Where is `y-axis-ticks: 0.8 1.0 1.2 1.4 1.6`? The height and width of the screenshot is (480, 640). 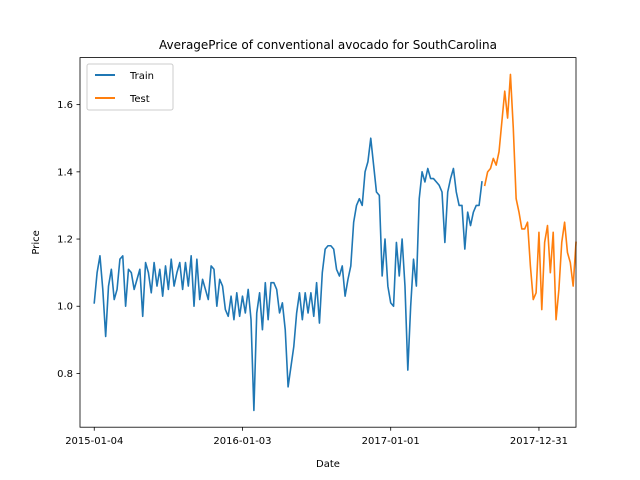 y-axis-ticks: 0.8 1.0 1.2 1.4 1.6 is located at coordinates (68, 240).